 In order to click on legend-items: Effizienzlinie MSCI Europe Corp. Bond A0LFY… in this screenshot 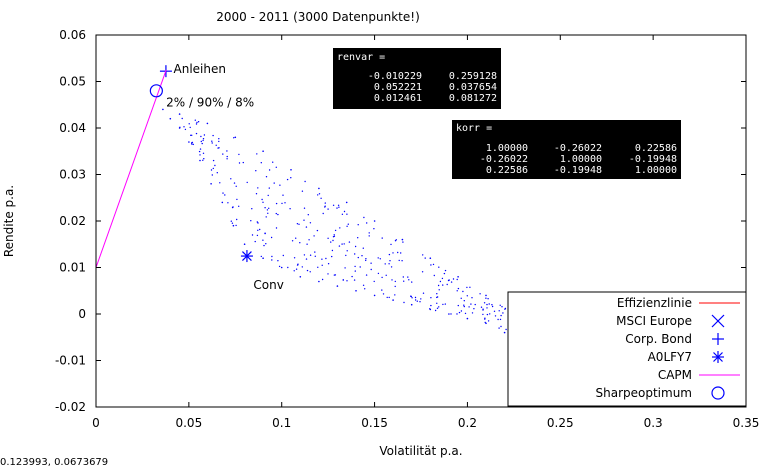, I will do `click(668, 348)`.